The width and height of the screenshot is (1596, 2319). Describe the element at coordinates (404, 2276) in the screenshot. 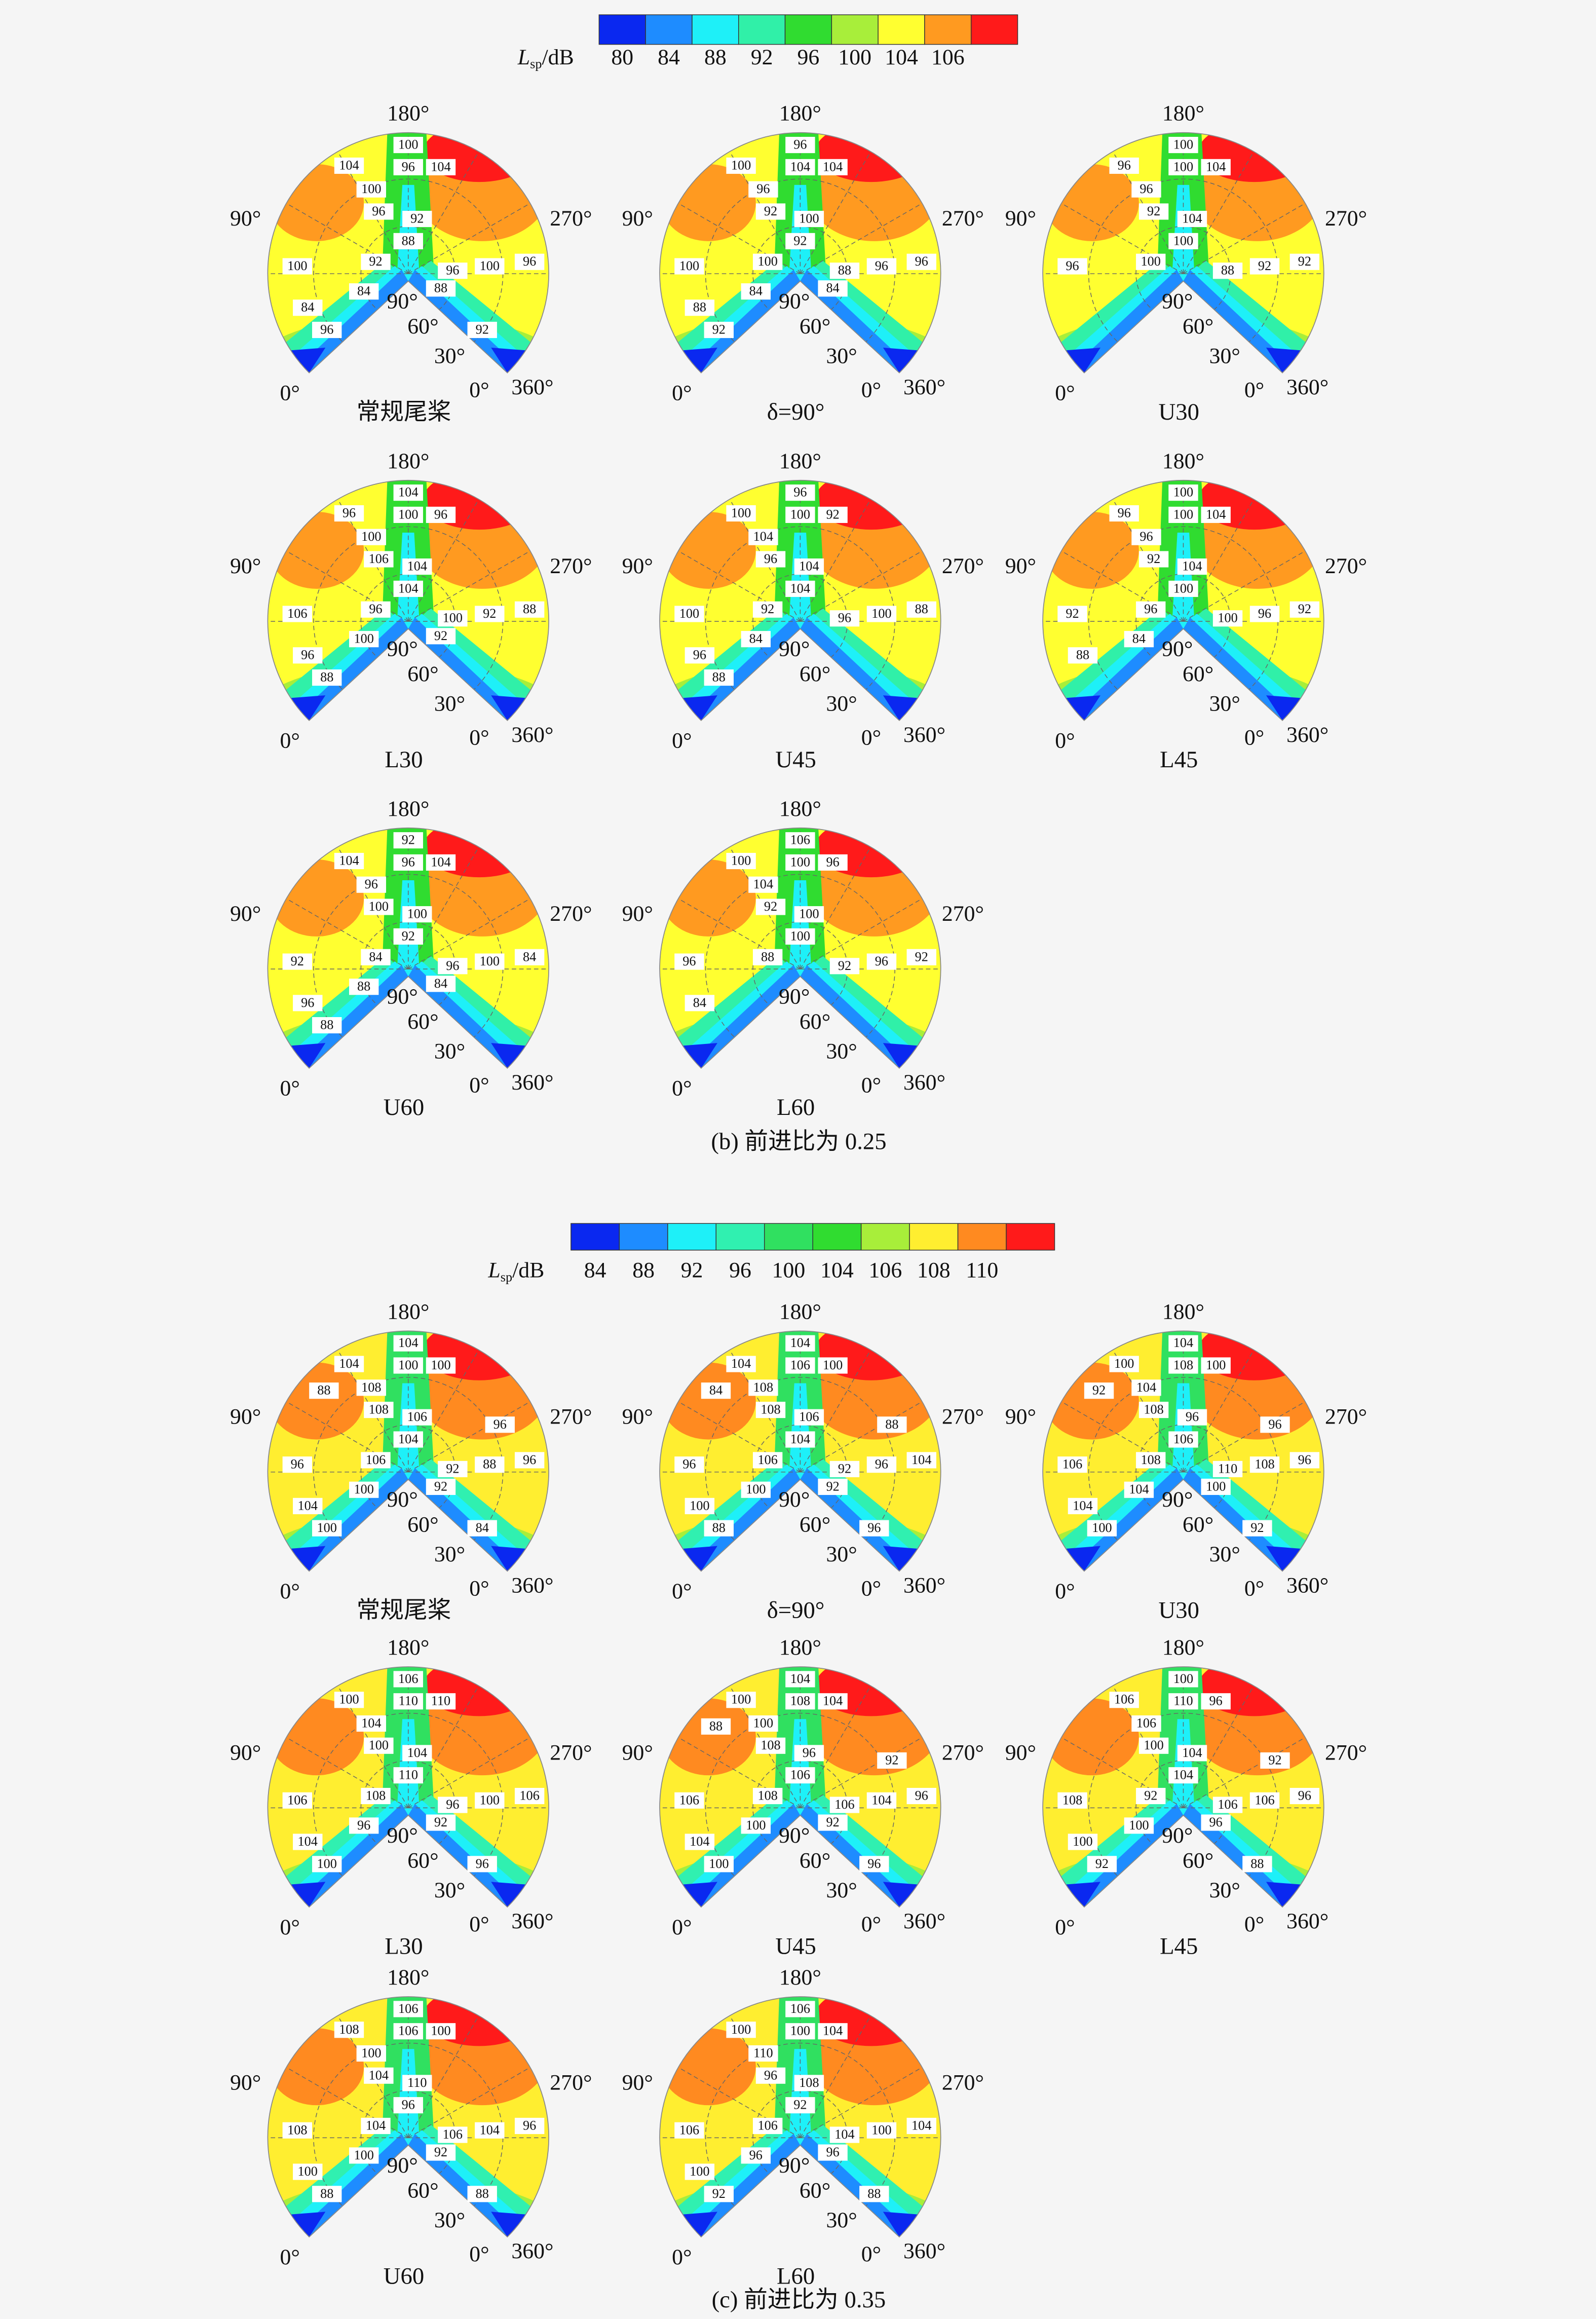

I see `panel-name: U60` at that location.